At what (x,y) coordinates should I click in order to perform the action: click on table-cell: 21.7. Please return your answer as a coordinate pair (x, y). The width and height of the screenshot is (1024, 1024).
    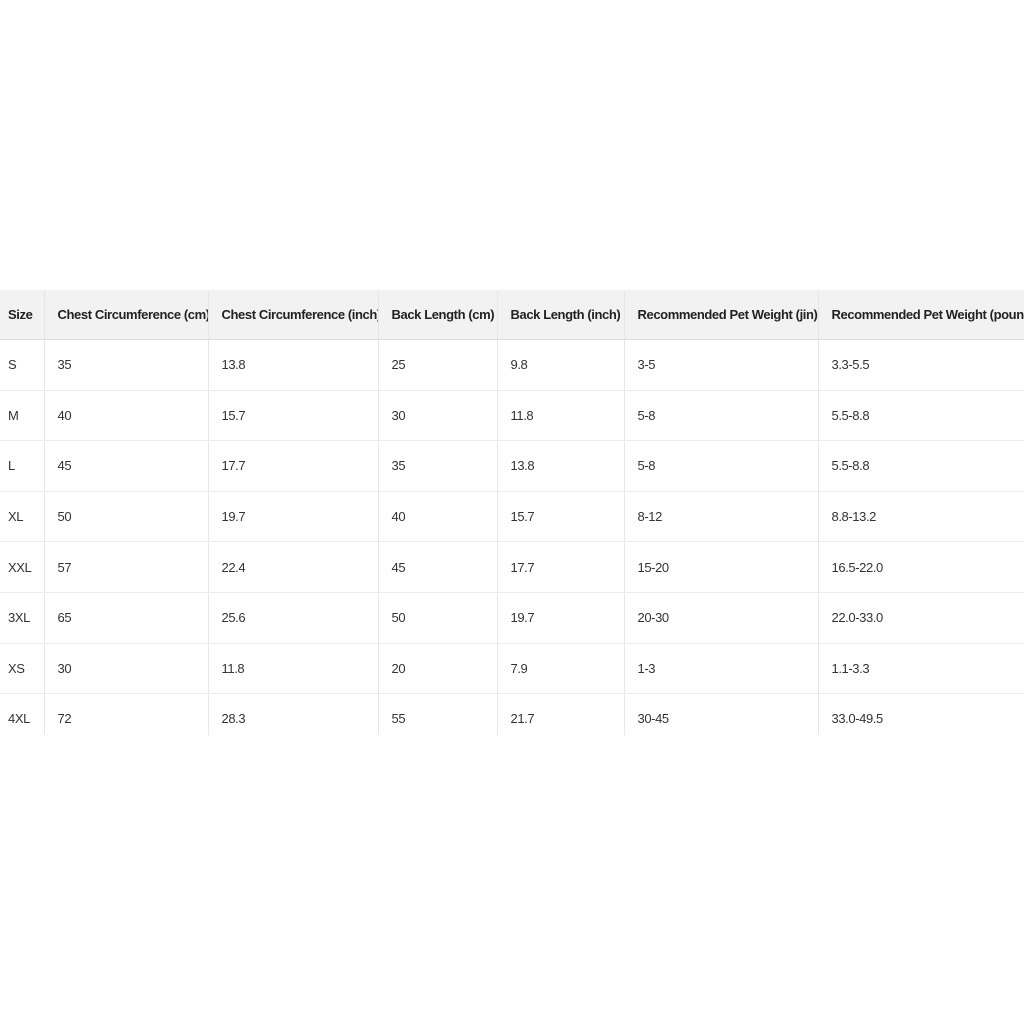
    Looking at the image, I should click on (561, 714).